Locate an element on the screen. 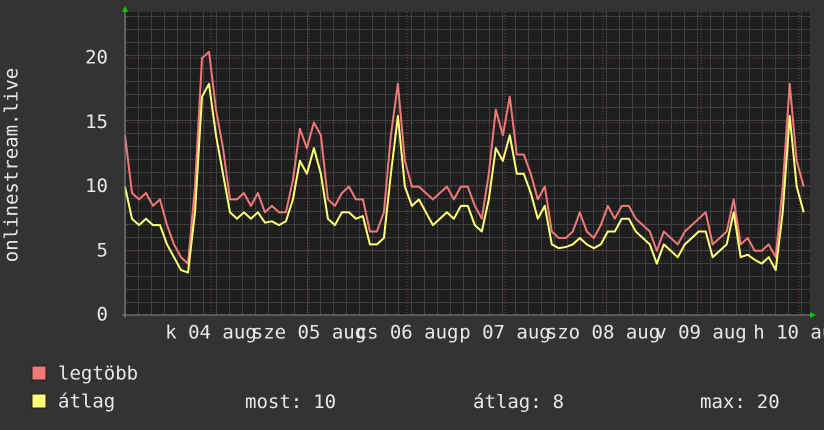 The width and height of the screenshot is (824, 430). stat-value: 20 is located at coordinates (768, 402).